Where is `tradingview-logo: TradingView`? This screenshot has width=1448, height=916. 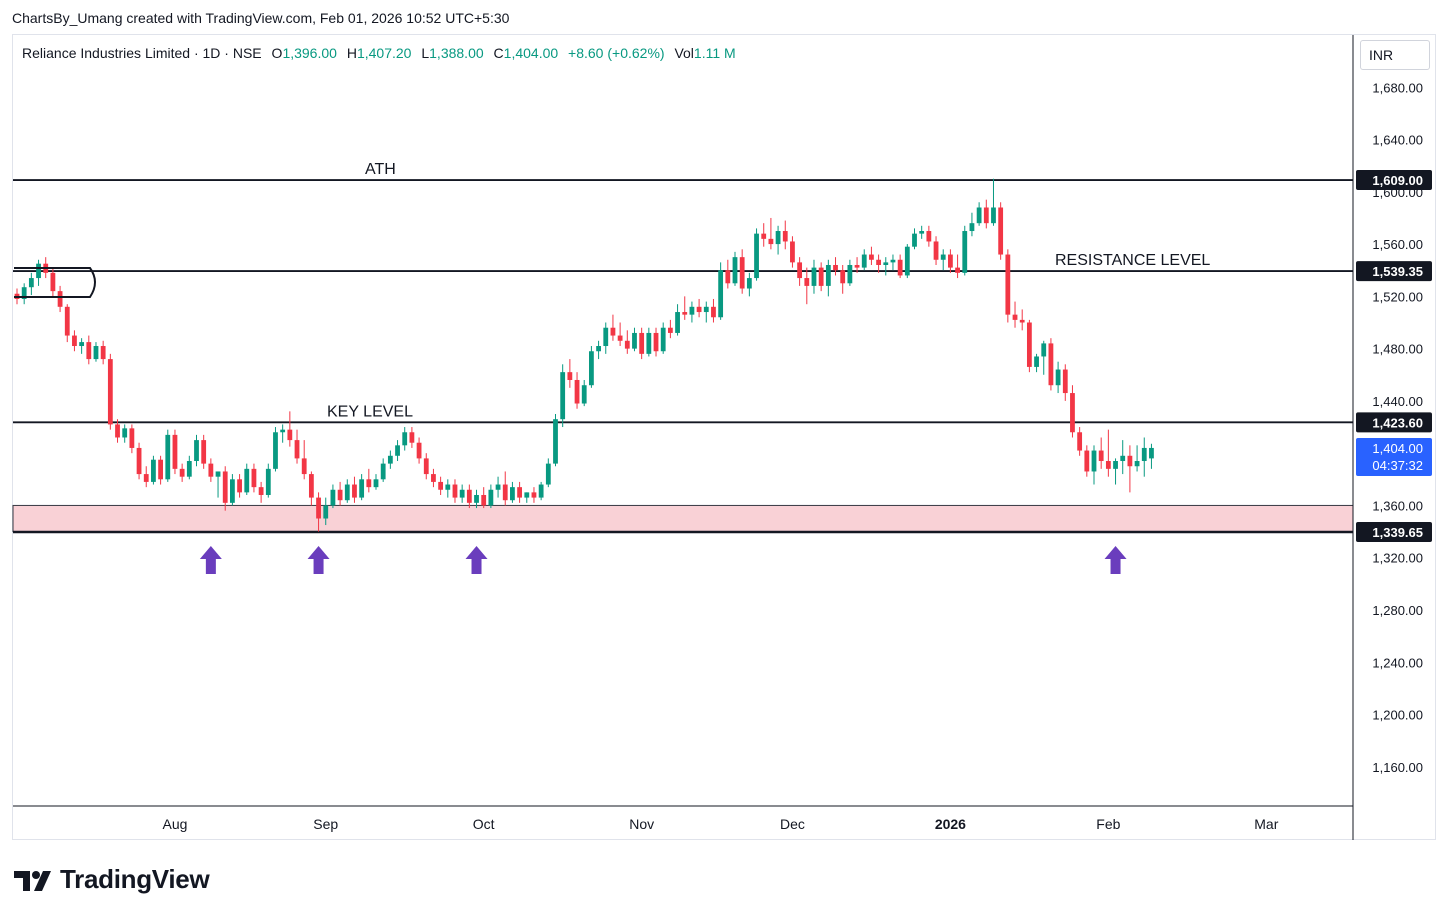
tradingview-logo: TradingView is located at coordinates (112, 879).